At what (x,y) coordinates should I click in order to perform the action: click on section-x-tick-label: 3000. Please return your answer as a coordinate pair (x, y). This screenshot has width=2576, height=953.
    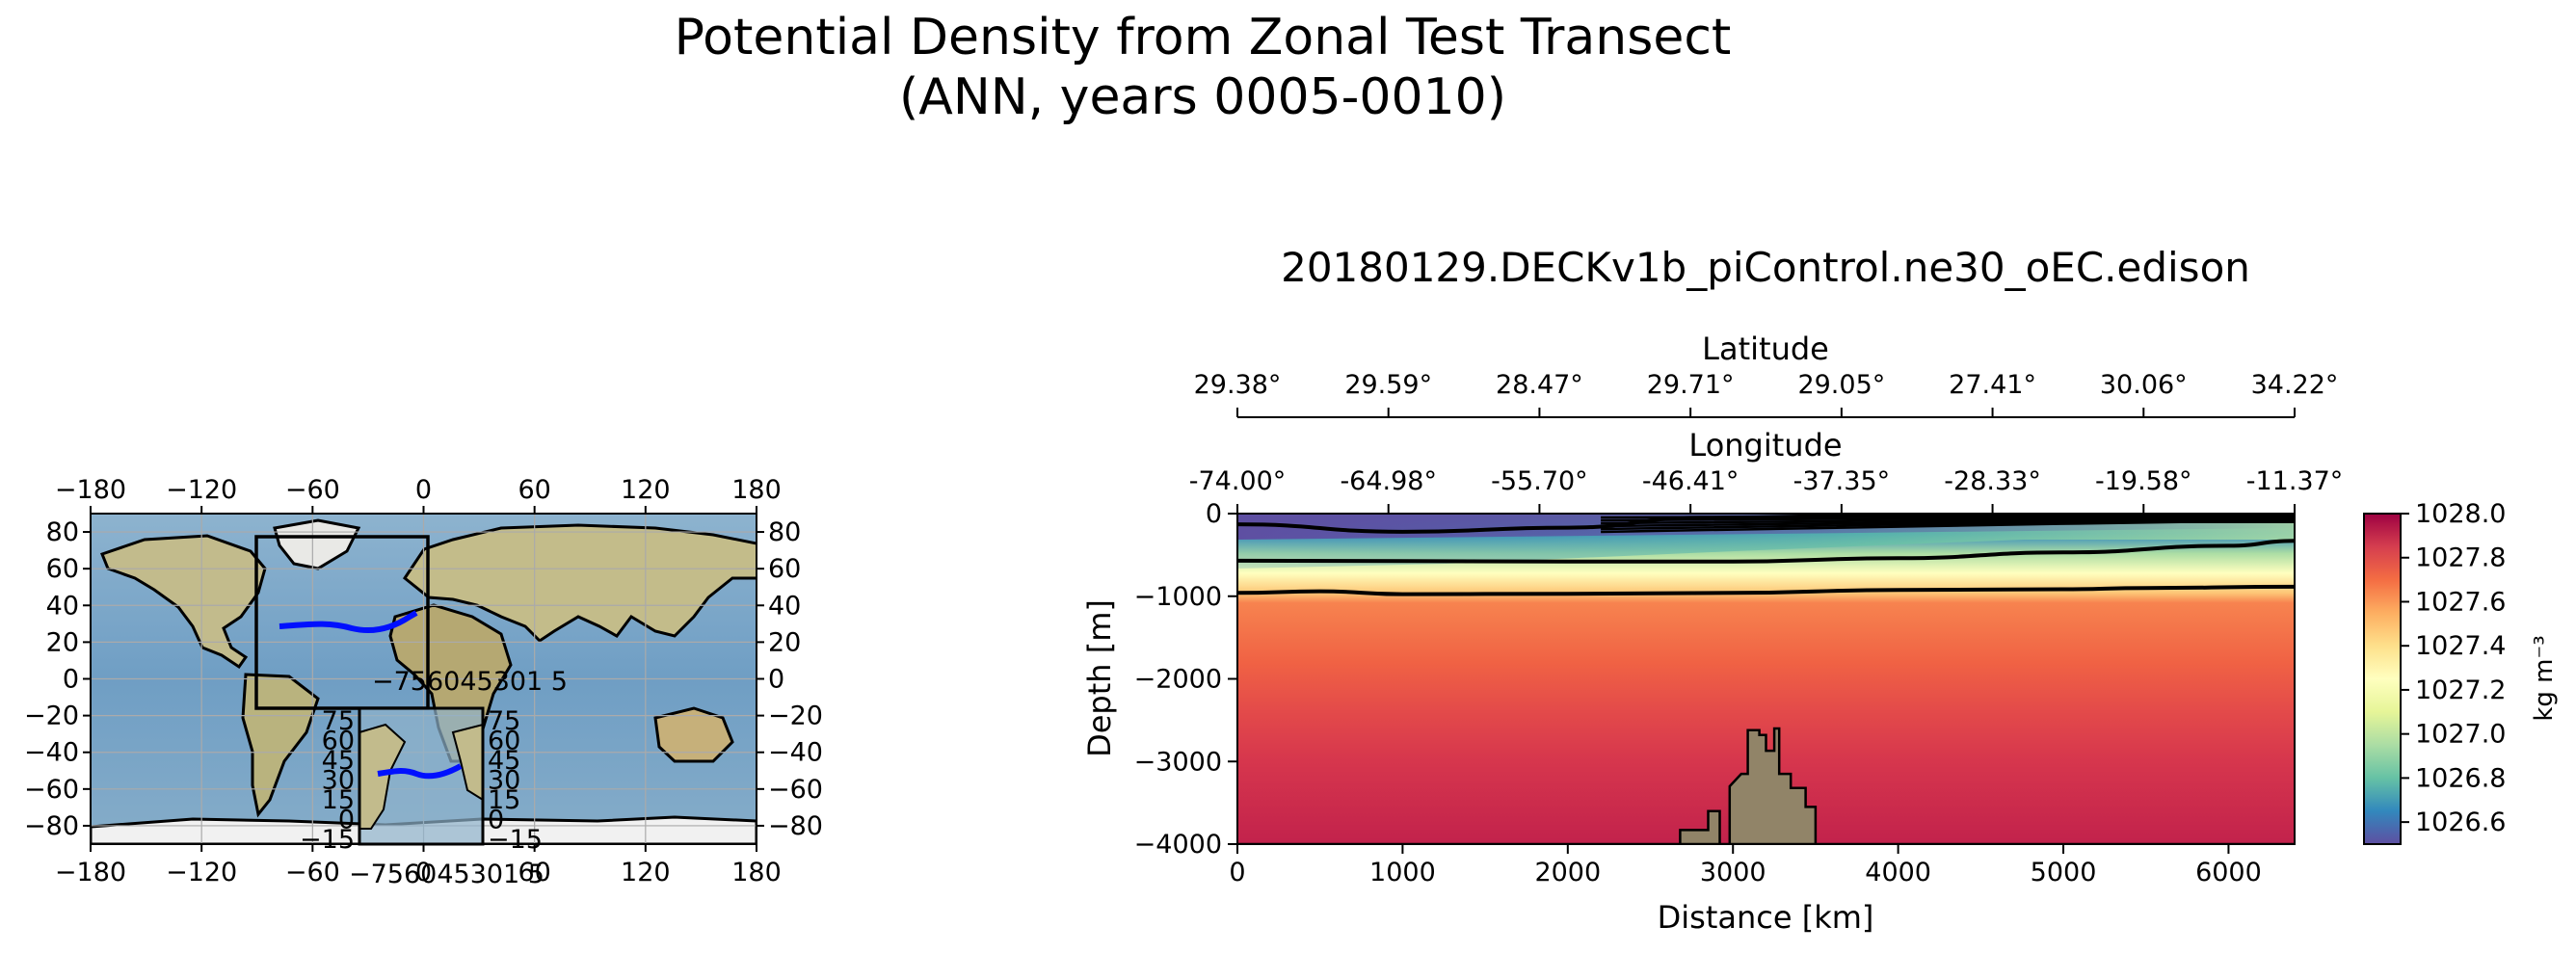
    Looking at the image, I should click on (1733, 872).